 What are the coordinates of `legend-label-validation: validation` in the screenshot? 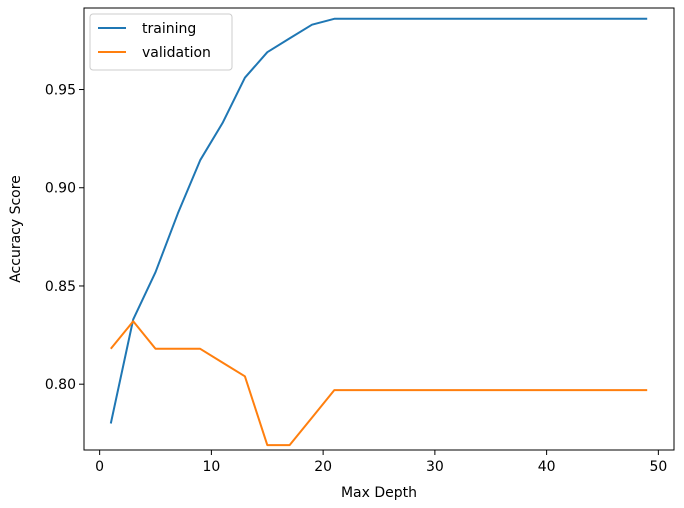 It's located at (176, 53).